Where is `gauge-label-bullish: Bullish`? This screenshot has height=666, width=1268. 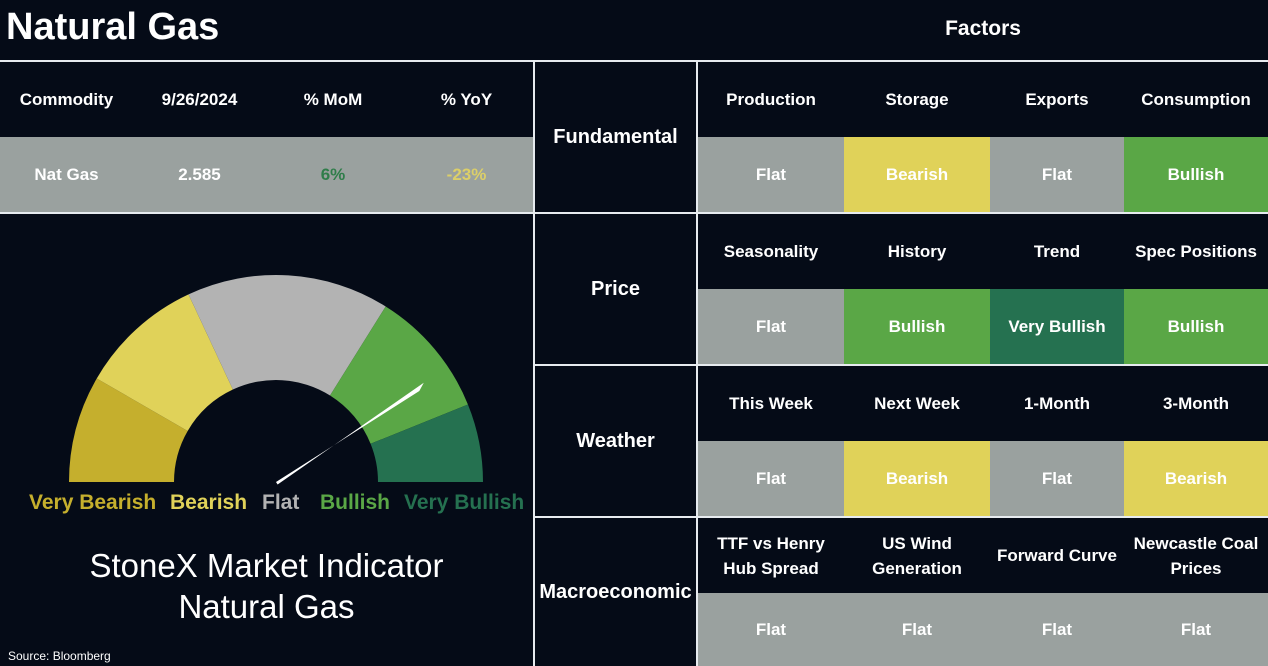 gauge-label-bullish: Bullish is located at coordinates (355, 502).